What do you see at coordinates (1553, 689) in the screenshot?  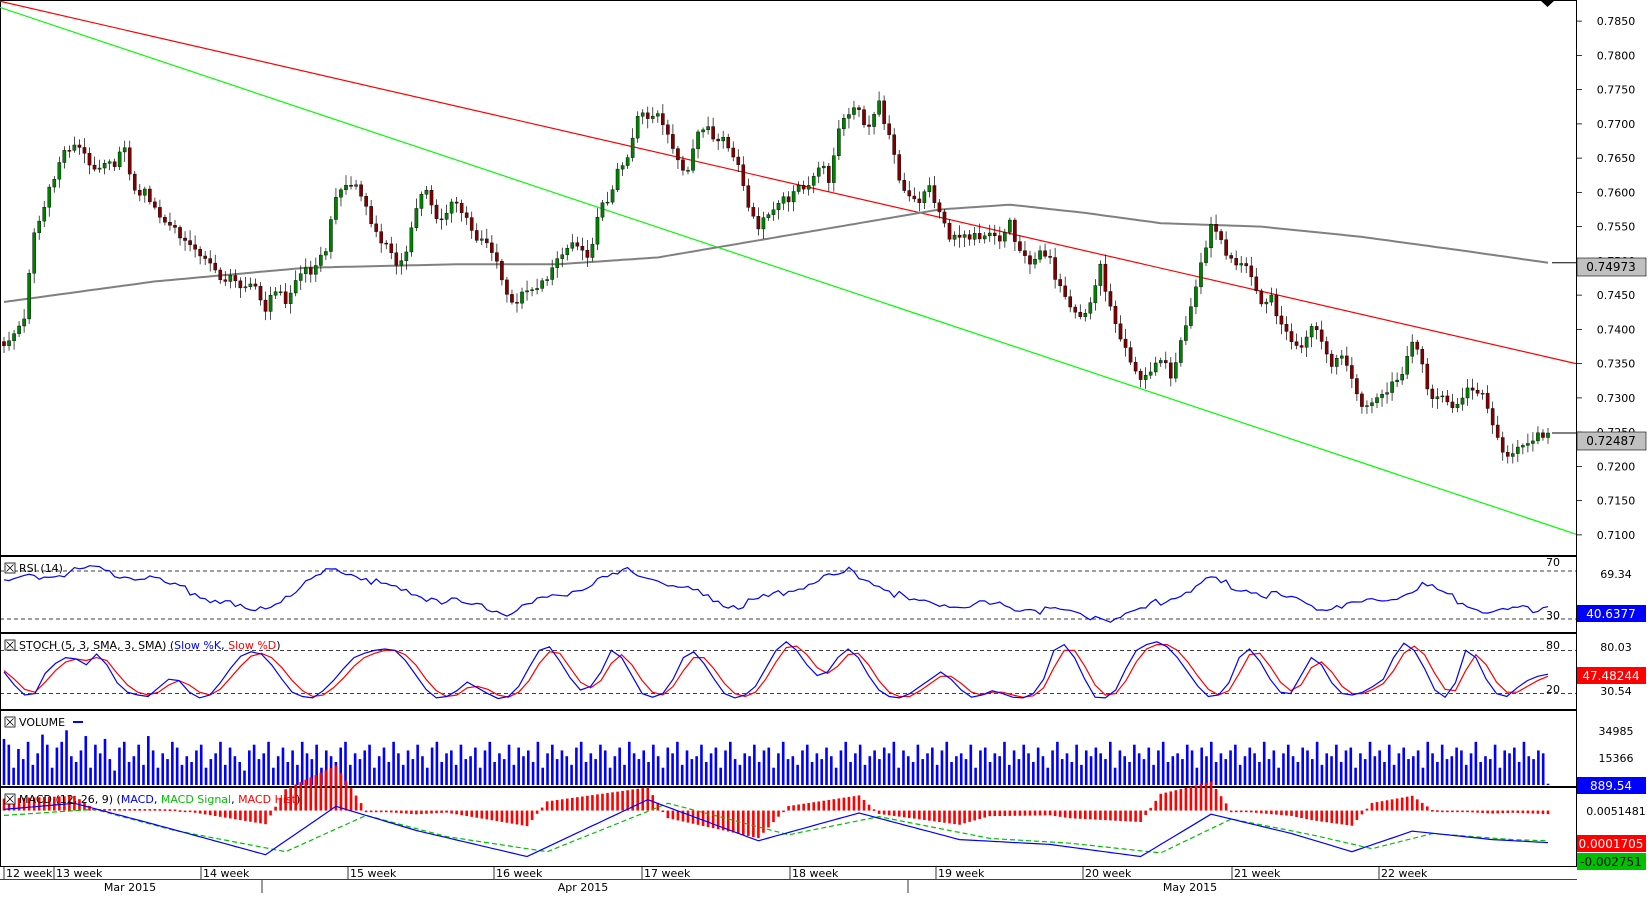 I see `stoch-level-20-label: 20` at bounding box center [1553, 689].